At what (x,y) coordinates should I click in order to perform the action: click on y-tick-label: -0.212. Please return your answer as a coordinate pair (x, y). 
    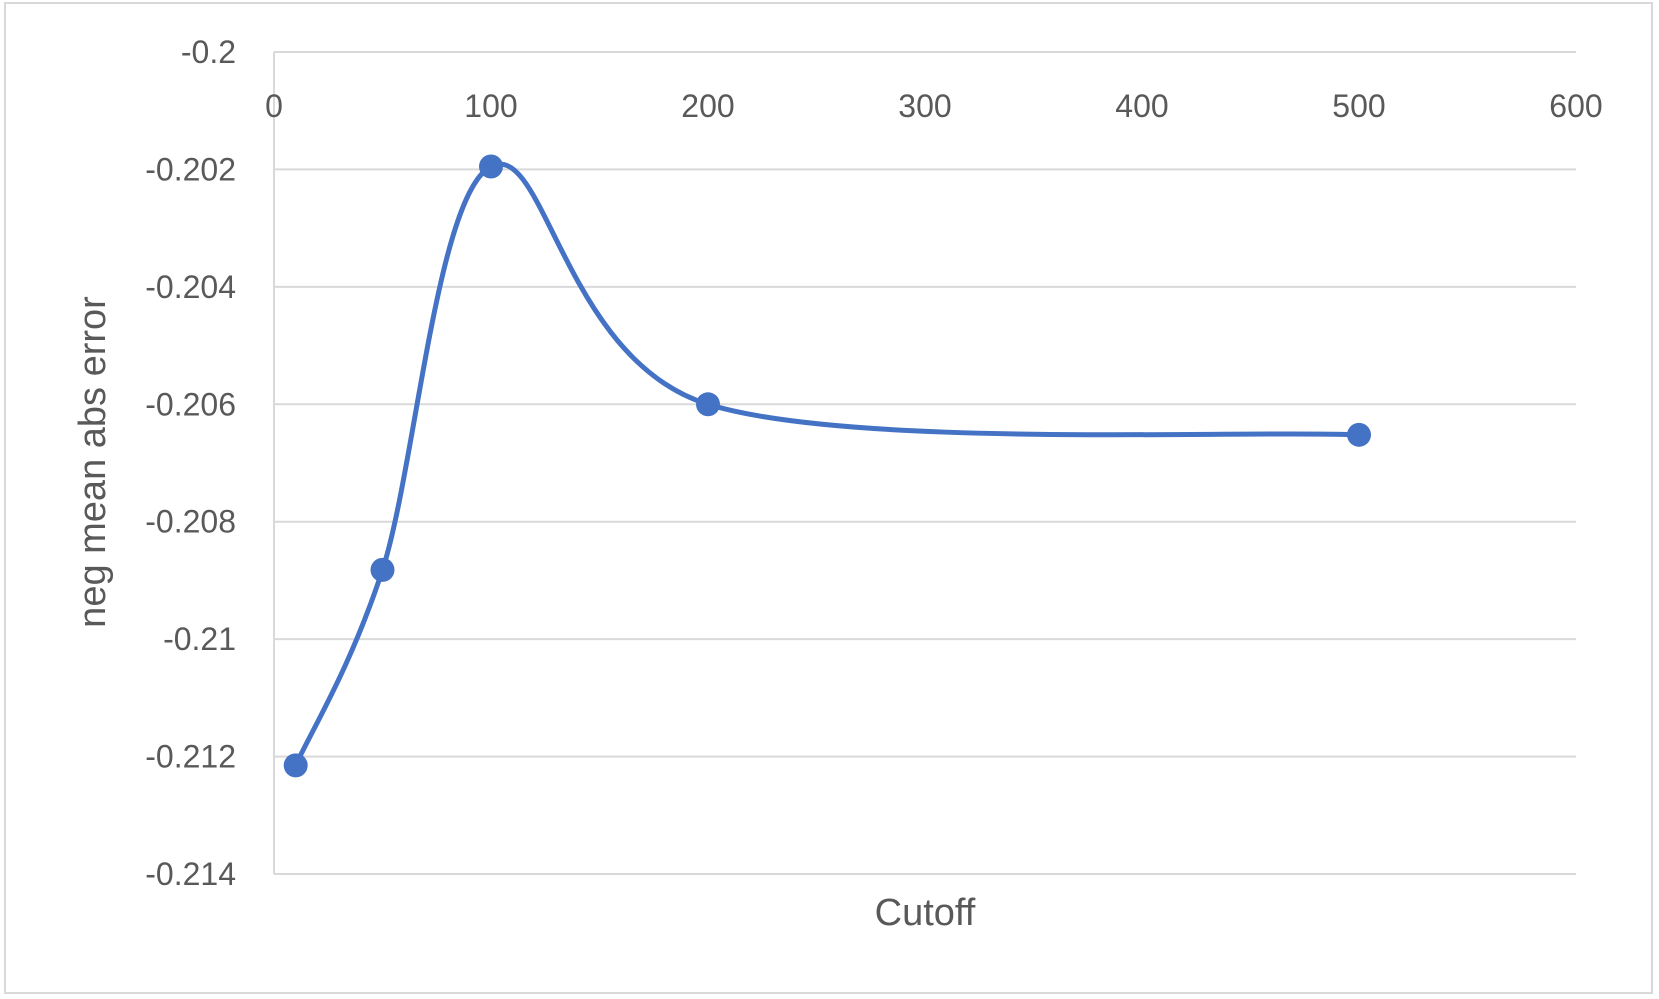
    Looking at the image, I should click on (190, 757).